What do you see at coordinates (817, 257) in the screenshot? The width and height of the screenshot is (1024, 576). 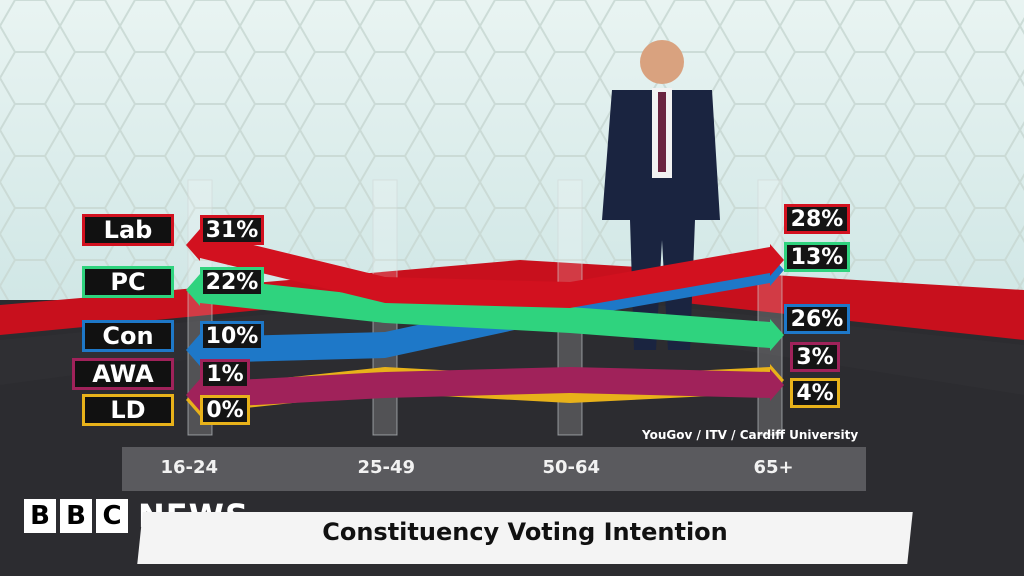 I see `end-value-pc: 13%` at bounding box center [817, 257].